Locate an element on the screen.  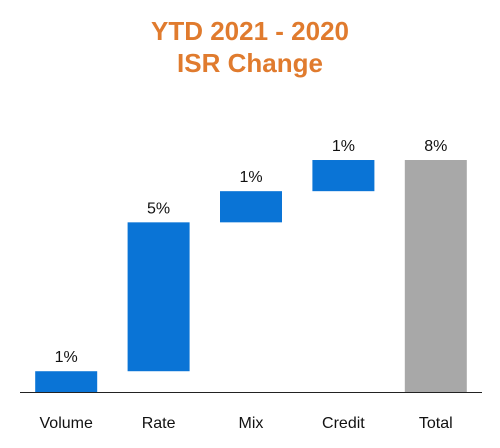
bar-volume is located at coordinates (66, 381).